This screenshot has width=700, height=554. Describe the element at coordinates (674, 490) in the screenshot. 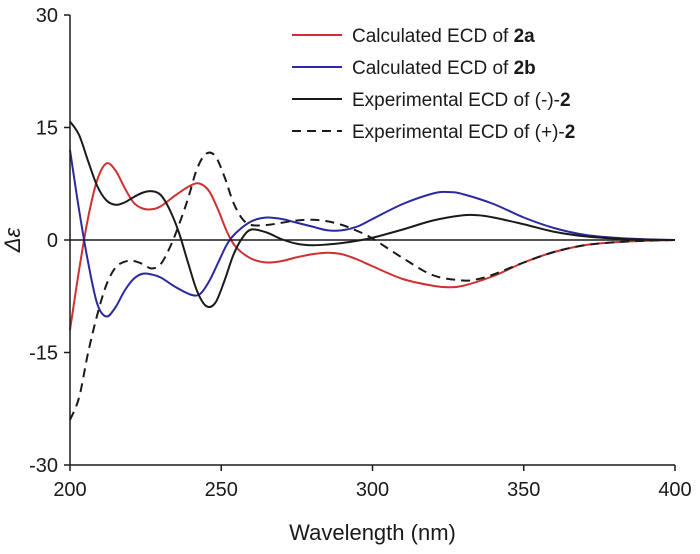

I see `x-tick-label: 400` at that location.